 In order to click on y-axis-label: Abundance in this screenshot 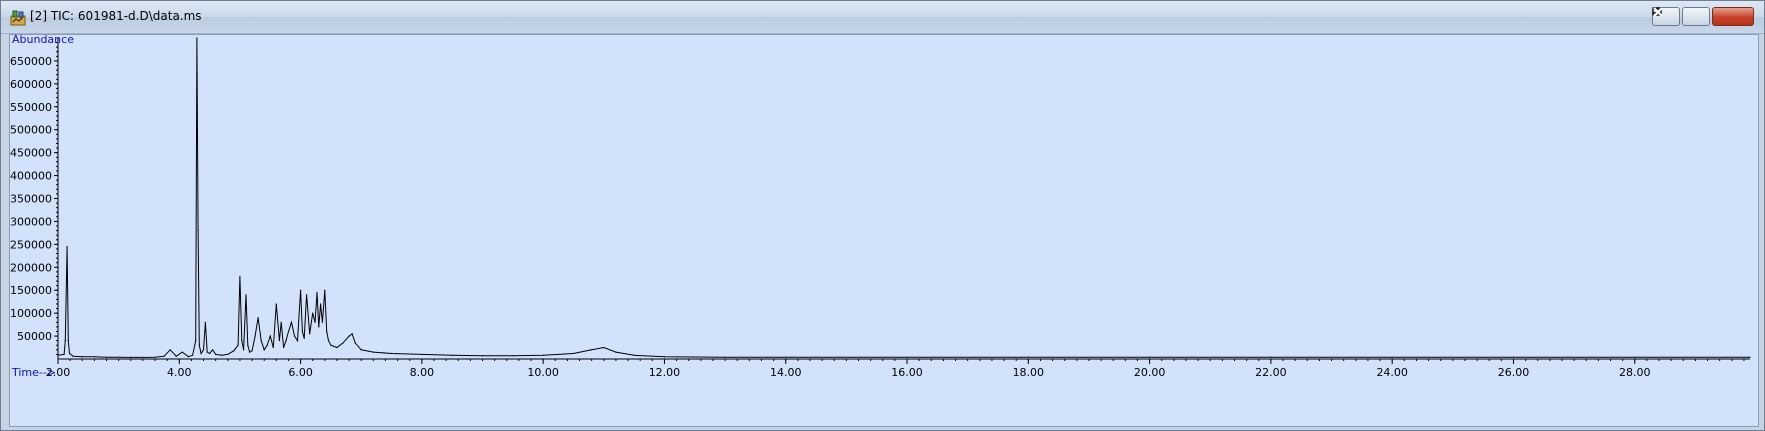, I will do `click(43, 40)`.